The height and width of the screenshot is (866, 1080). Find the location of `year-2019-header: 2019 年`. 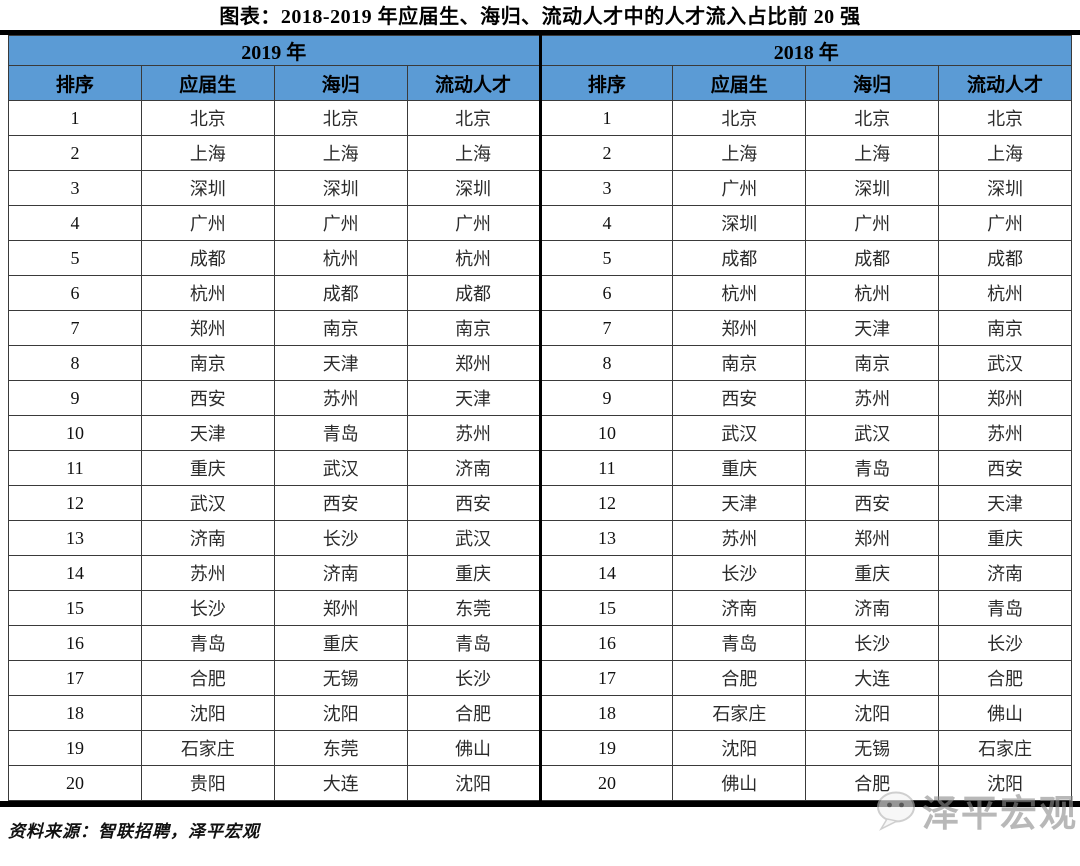

year-2019-header: 2019 年 is located at coordinates (274, 50).